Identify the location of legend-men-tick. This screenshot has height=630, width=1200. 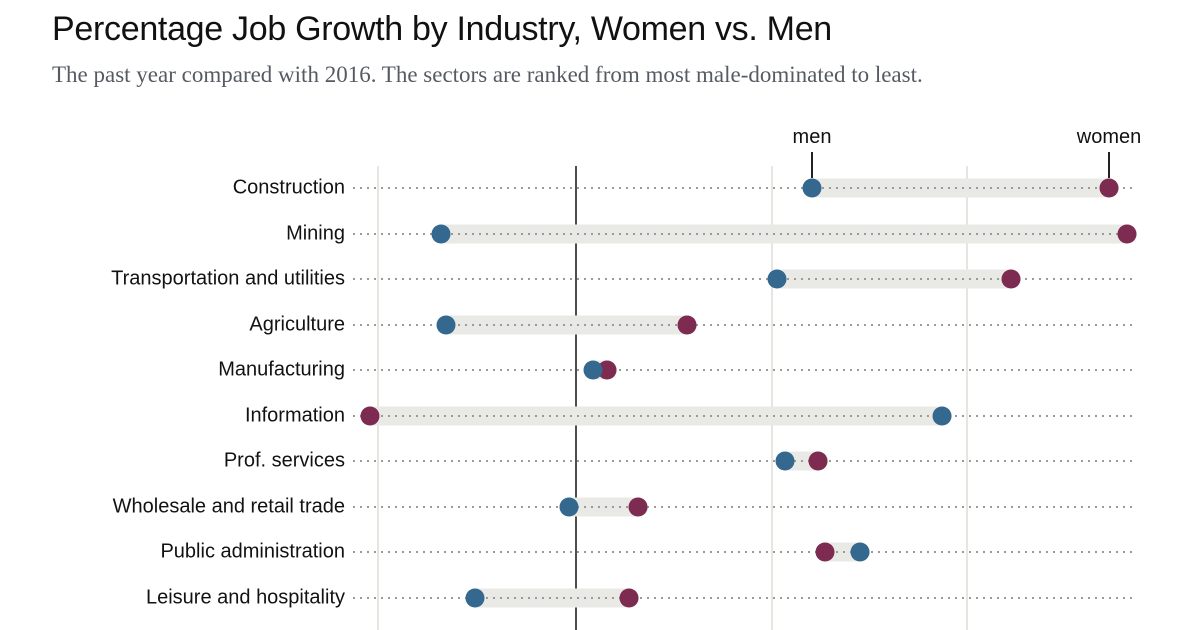
(812, 165).